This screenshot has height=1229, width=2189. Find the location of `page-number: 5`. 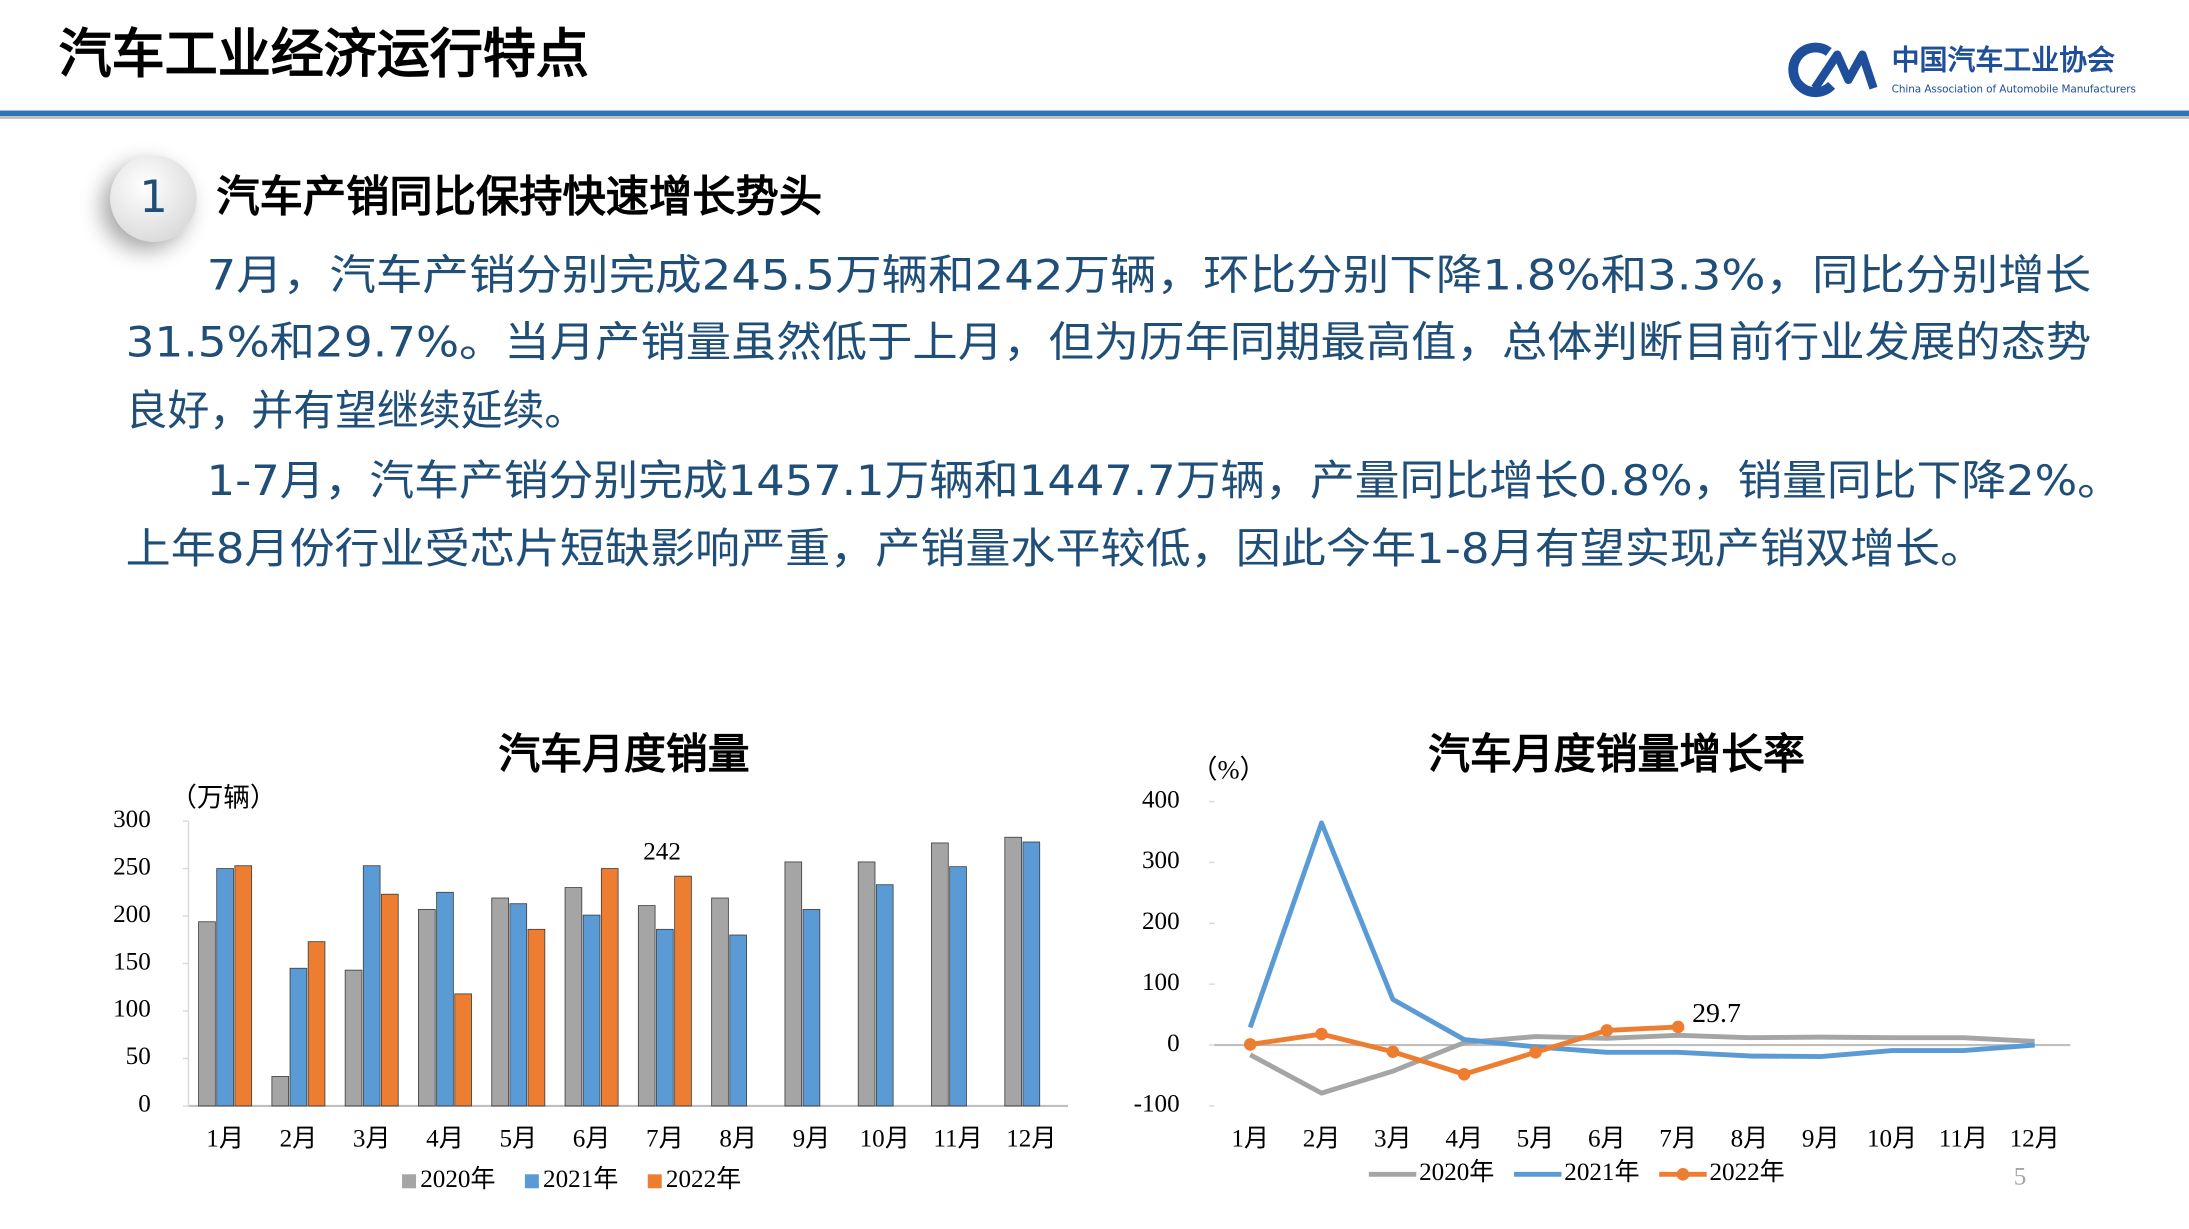

page-number: 5 is located at coordinates (2020, 1176).